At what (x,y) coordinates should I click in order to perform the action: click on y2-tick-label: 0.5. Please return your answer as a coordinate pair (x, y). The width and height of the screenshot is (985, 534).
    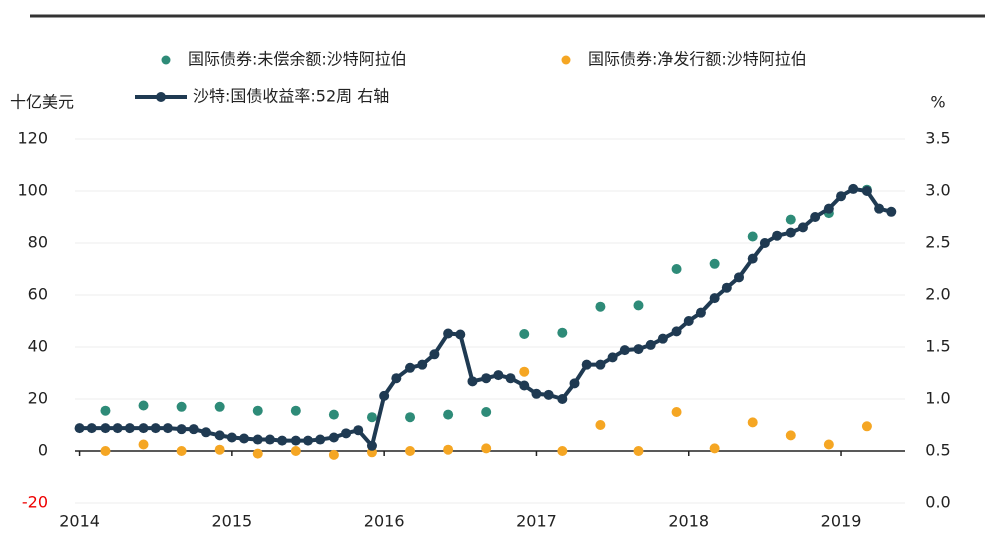
    Looking at the image, I should click on (937, 450).